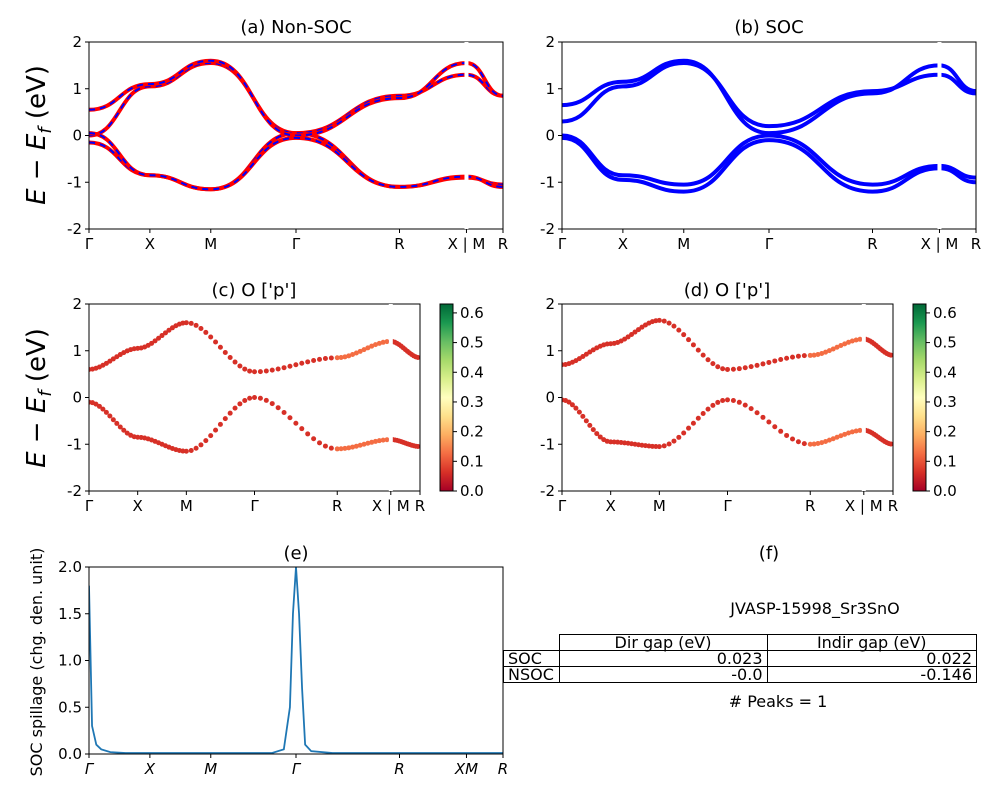 The image size is (1000, 804). I want to click on ylabel-energy-text: E − E, so click(37, 432).